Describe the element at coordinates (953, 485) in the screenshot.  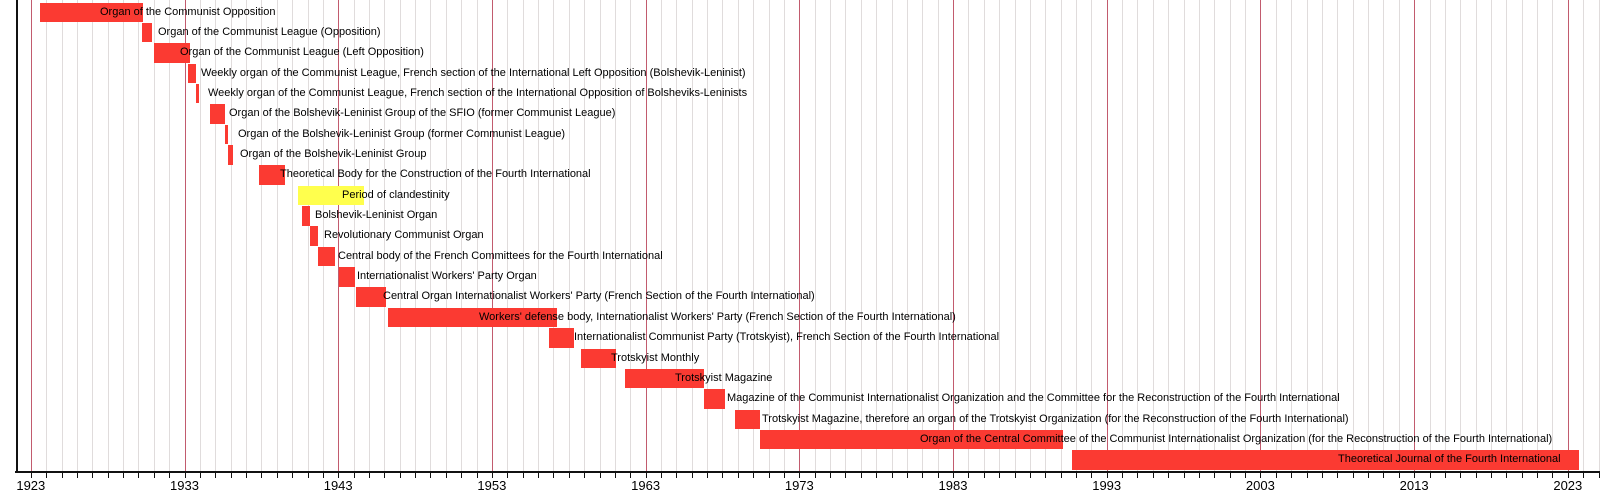
I see `axis-year-label: 1983` at that location.